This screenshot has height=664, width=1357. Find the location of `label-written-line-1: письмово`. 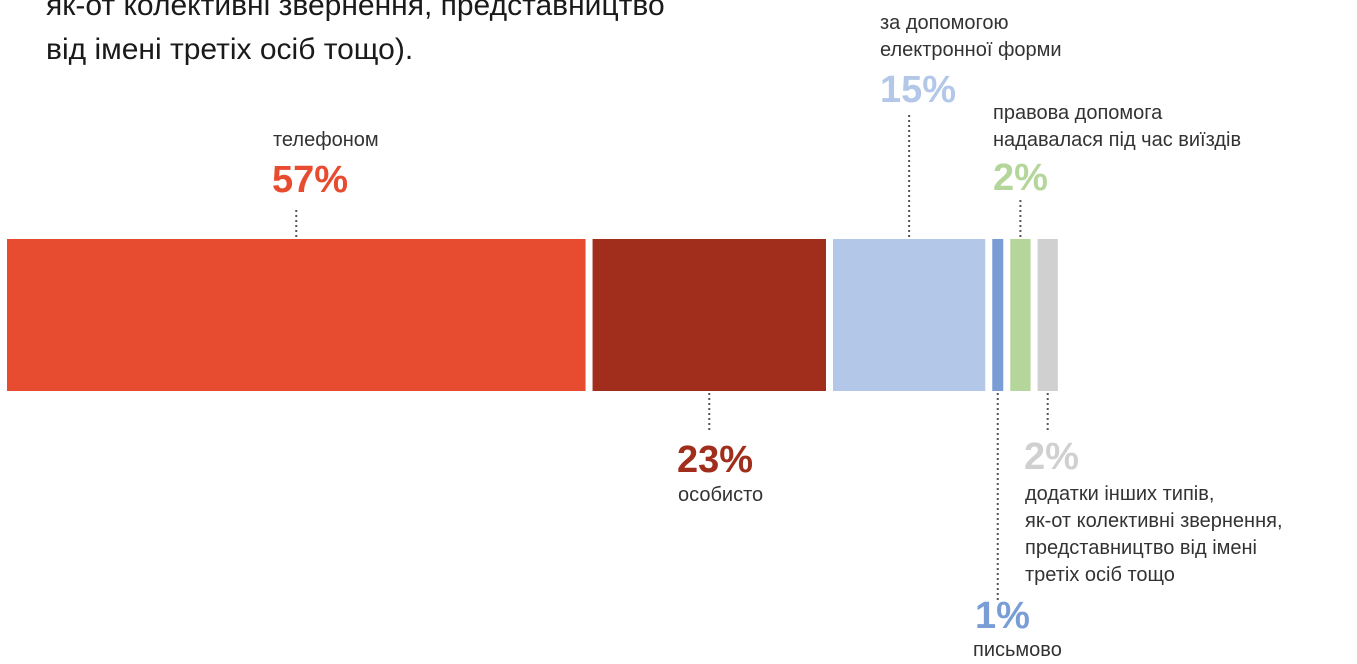

label-written-line-1: письмово is located at coordinates (1017, 650).